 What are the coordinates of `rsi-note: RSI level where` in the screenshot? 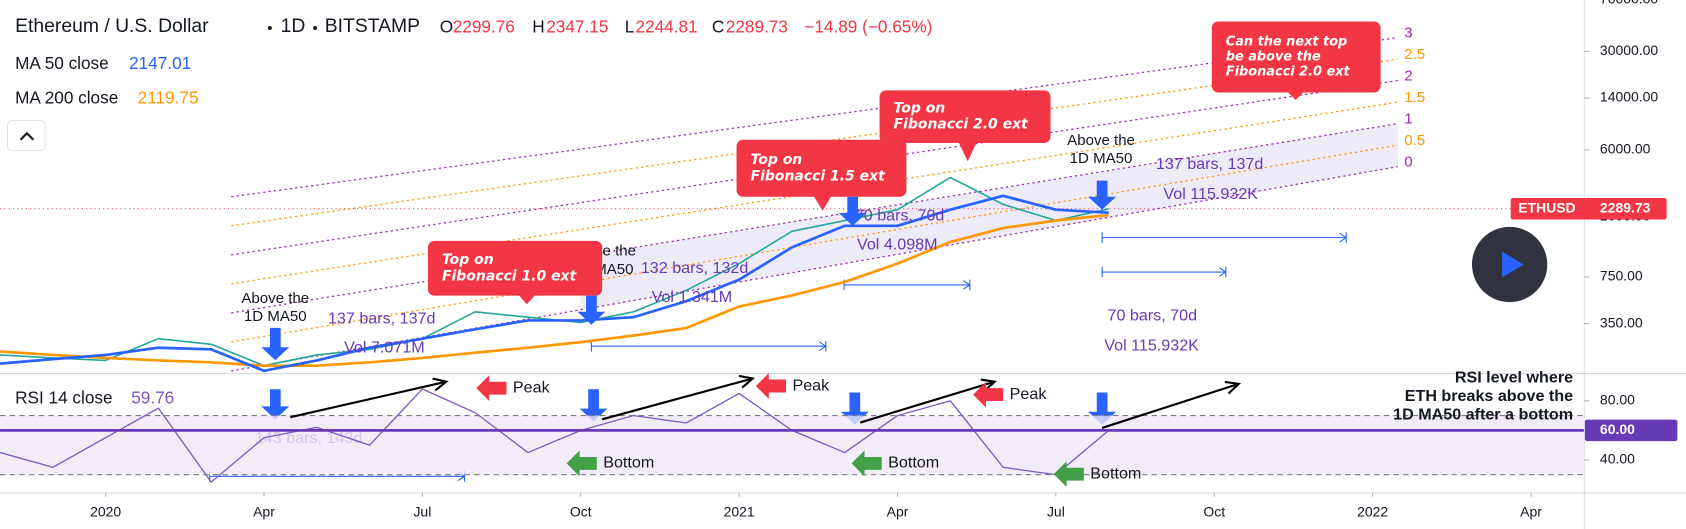 It's located at (1514, 378).